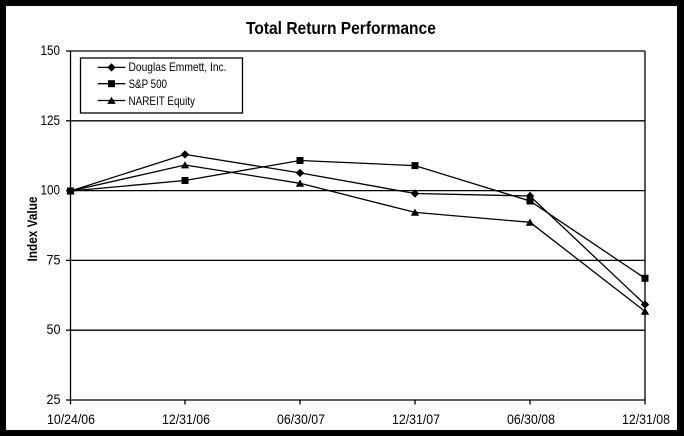 This screenshot has height=436, width=684. Describe the element at coordinates (32, 228) in the screenshot. I see `svg-text: Index Value` at that location.